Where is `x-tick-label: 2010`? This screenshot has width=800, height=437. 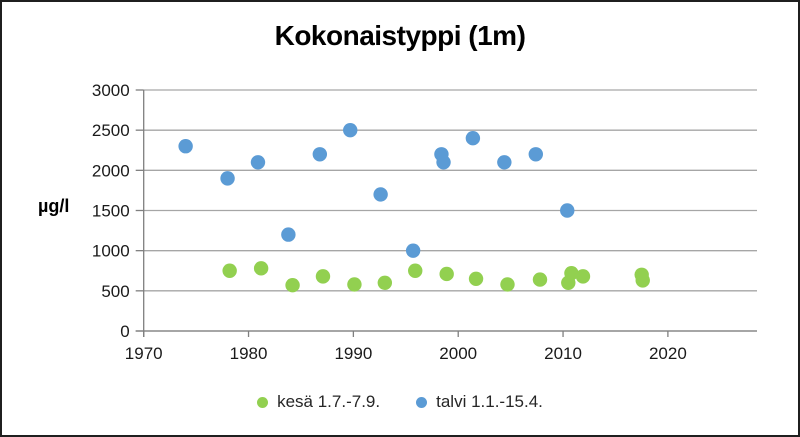
x-tick-label: 2010 is located at coordinates (563, 353).